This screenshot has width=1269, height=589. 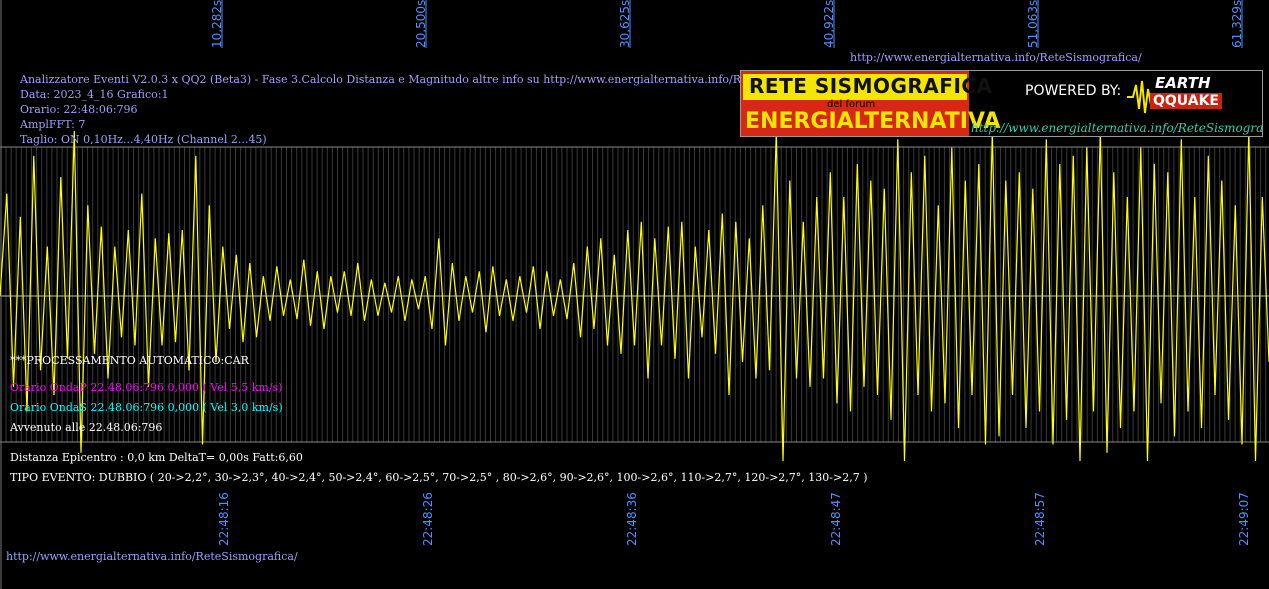 I want to click on logo-yellow-band, so click(x=855, y=87).